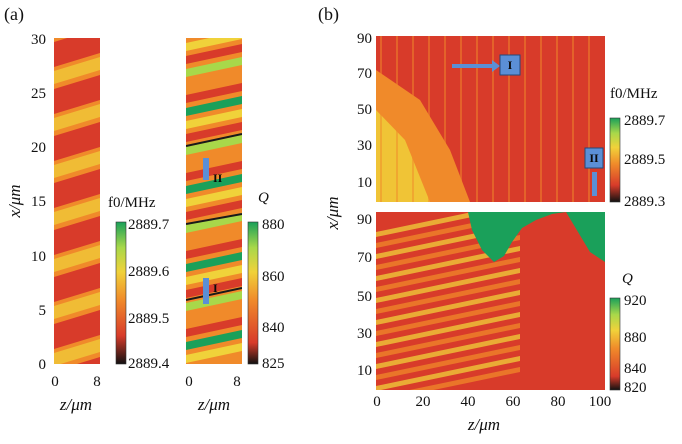 The width and height of the screenshot is (682, 444). Describe the element at coordinates (14, 14) in the screenshot. I see `panel-label-a: (a)` at that location.